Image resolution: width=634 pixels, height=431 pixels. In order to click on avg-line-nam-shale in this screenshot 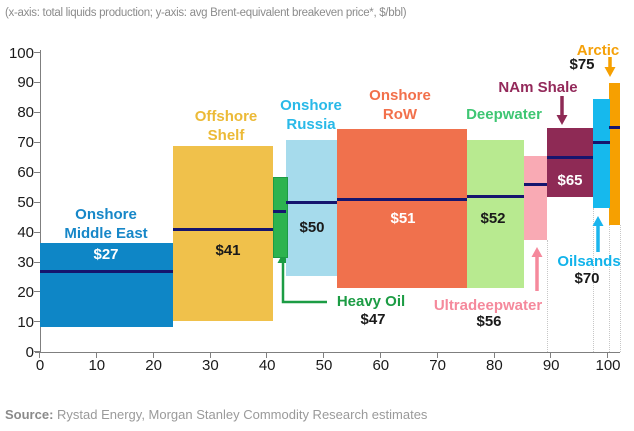, I will do `click(570, 158)`.